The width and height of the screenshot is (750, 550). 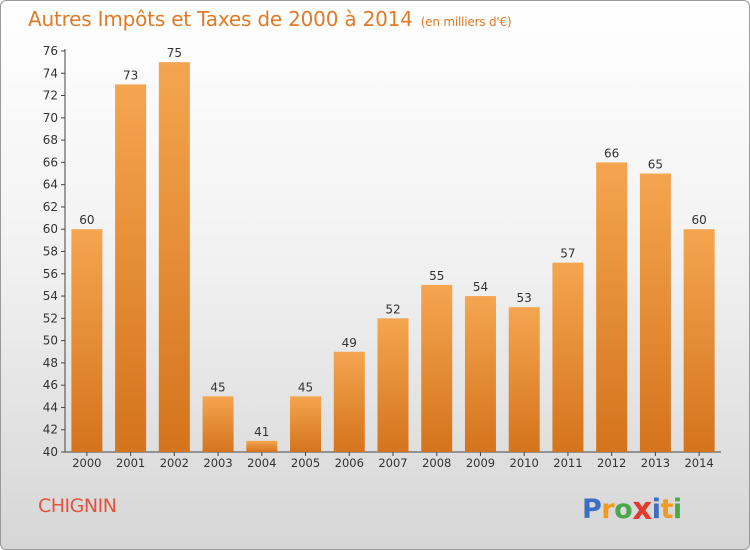 I want to click on chart-subtitle: (en milliers d'€), so click(x=466, y=22).